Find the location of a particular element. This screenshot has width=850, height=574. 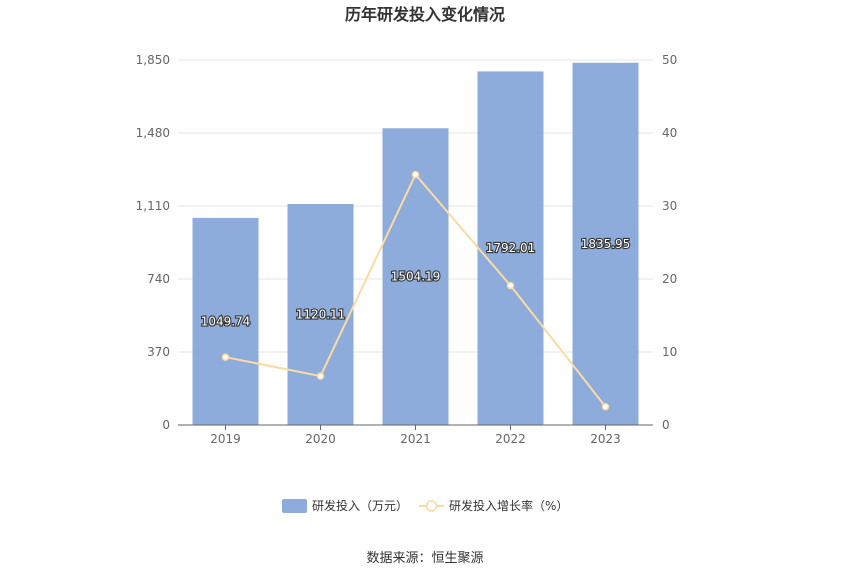

y-right-tick-label: 10 is located at coordinates (669, 352).